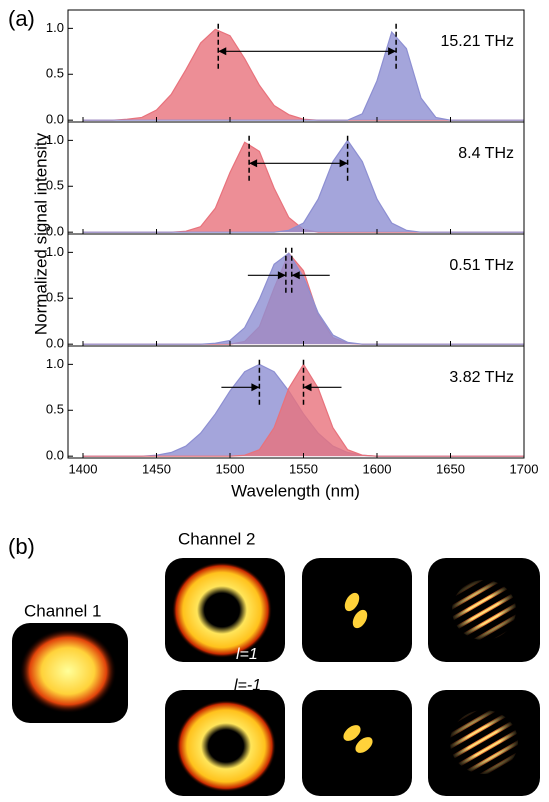 Image resolution: width=549 pixels, height=802 pixels. I want to click on x-tick-label: 1650, so click(450, 468).